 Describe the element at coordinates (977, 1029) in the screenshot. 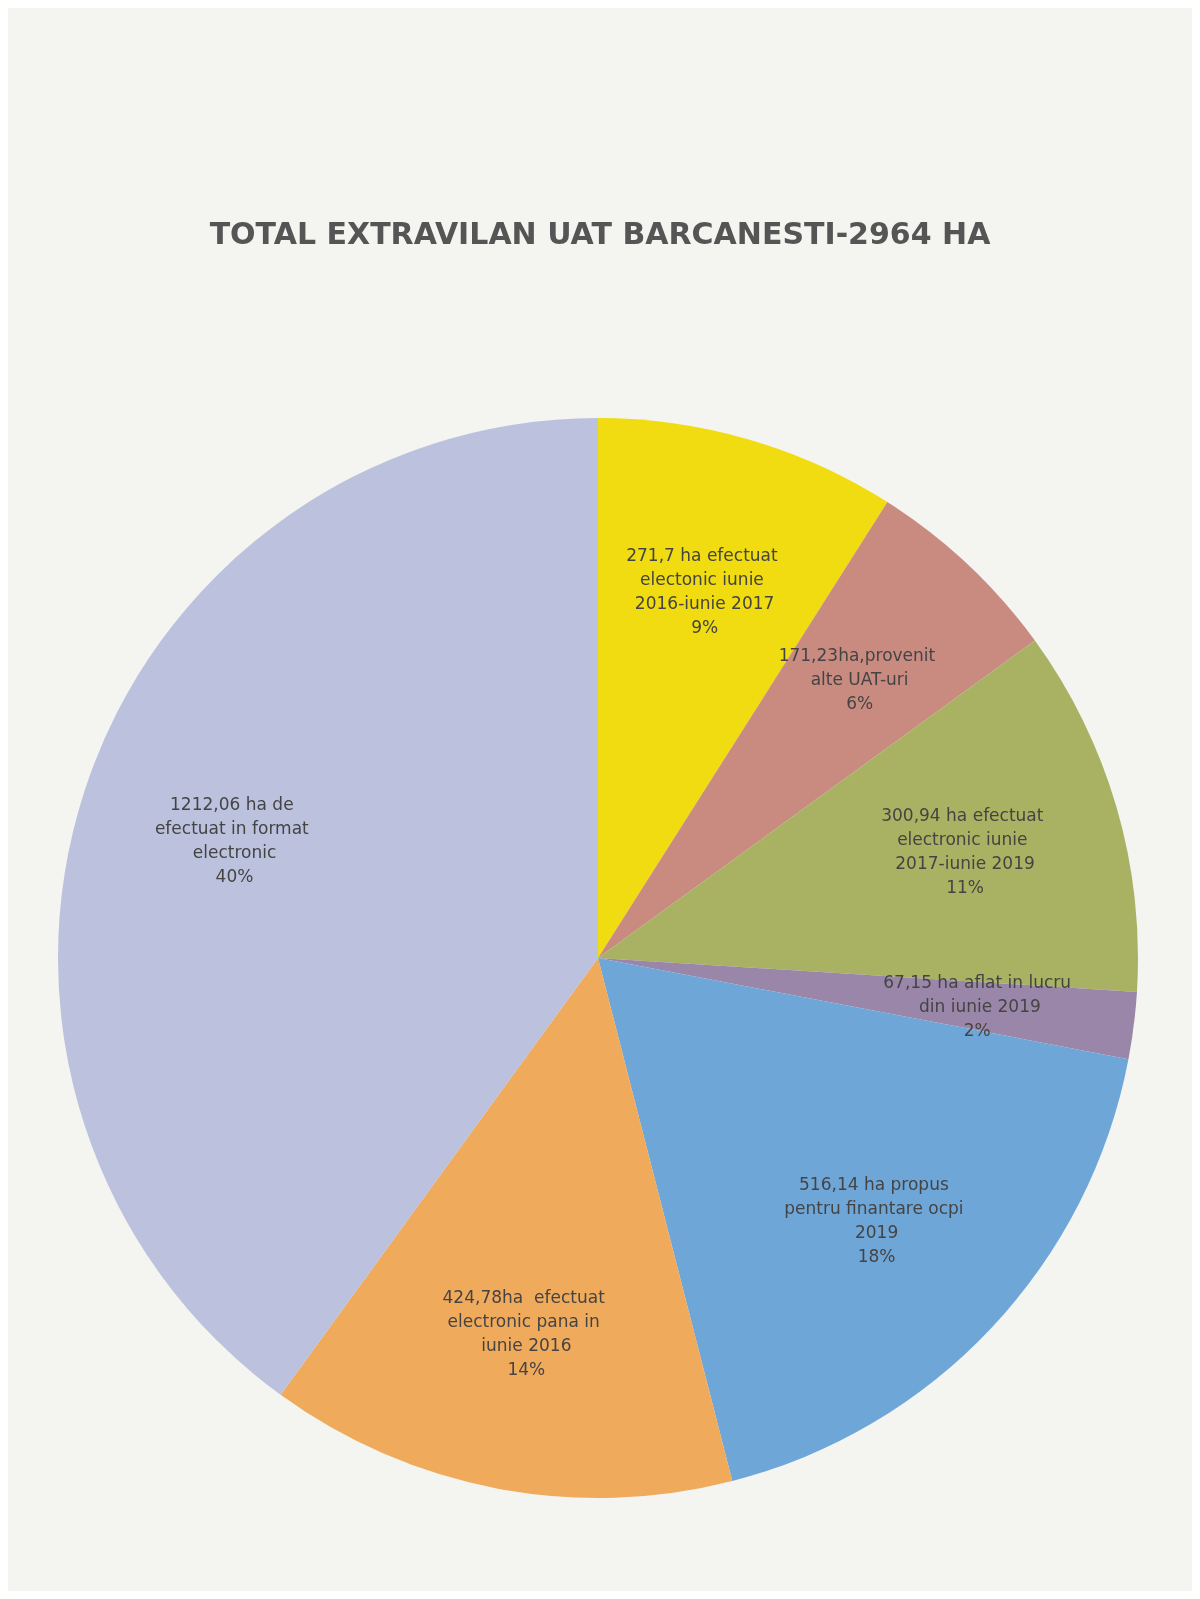

I see `data-label: 2%` at that location.